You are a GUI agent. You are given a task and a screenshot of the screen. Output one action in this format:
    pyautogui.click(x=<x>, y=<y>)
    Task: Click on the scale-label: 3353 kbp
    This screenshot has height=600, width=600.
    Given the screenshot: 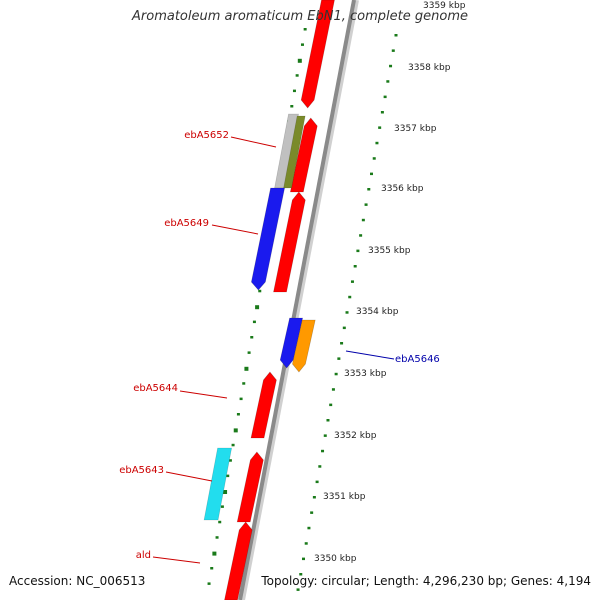 What is the action you would take?
    pyautogui.click(x=365, y=374)
    